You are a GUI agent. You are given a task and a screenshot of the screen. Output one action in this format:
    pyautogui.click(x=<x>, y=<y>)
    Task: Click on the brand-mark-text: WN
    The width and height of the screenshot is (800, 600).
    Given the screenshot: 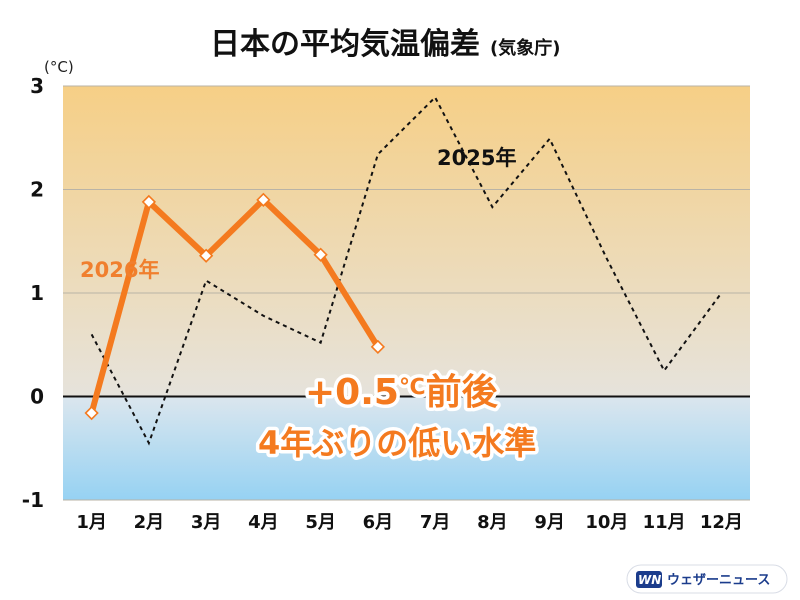 What is the action you would take?
    pyautogui.click(x=649, y=580)
    